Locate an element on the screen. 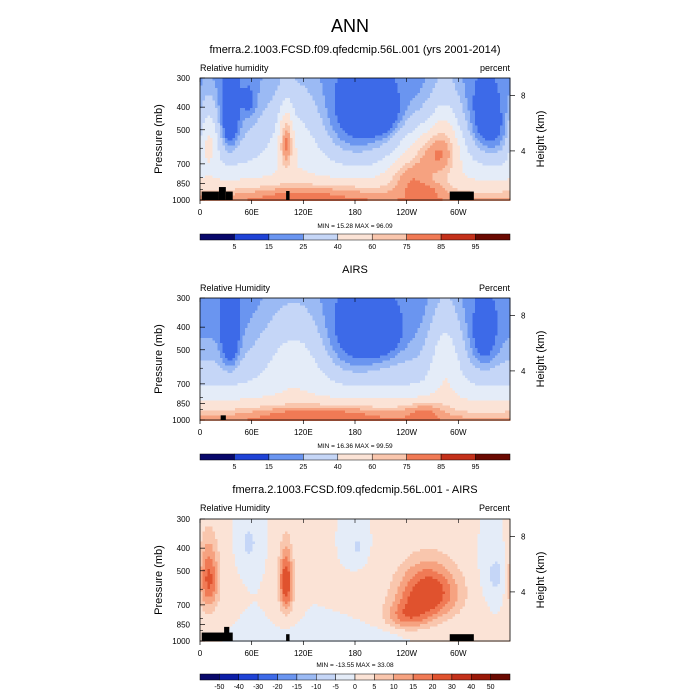 The width and height of the screenshot is (700, 700). colorbar-tick-label: 60 is located at coordinates (372, 467).